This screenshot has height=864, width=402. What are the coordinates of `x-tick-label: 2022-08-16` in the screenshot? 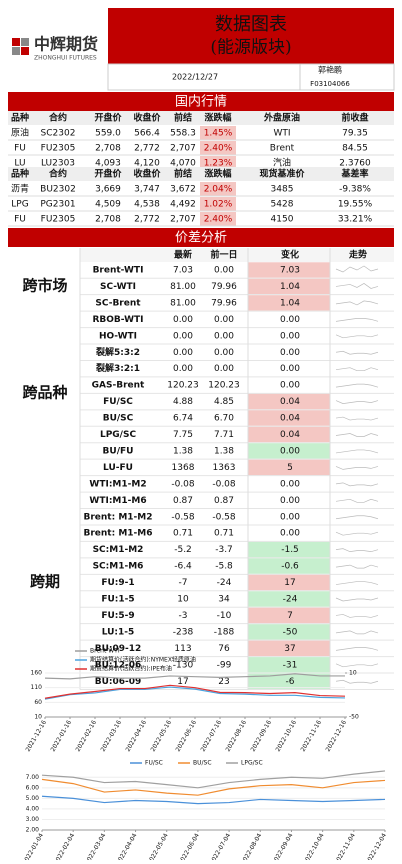 It's located at (237, 736).